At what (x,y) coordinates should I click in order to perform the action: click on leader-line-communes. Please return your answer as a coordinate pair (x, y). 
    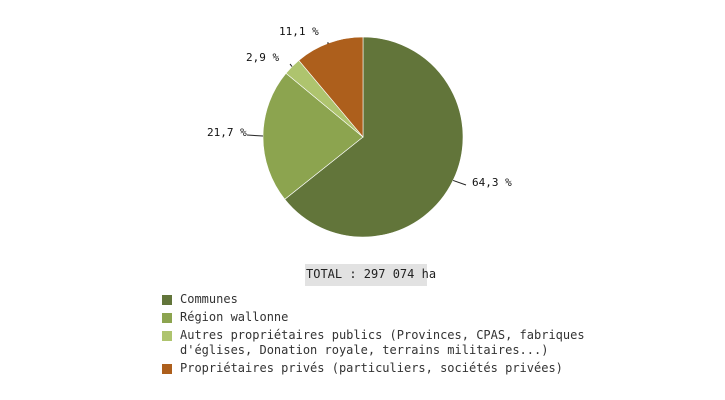
    Looking at the image, I should click on (459, 182).